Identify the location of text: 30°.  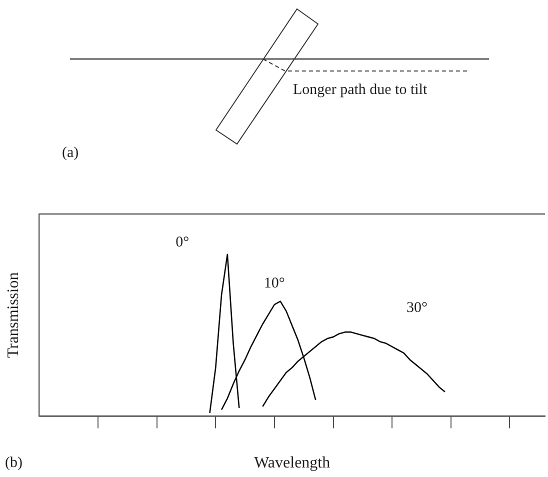
(417, 308).